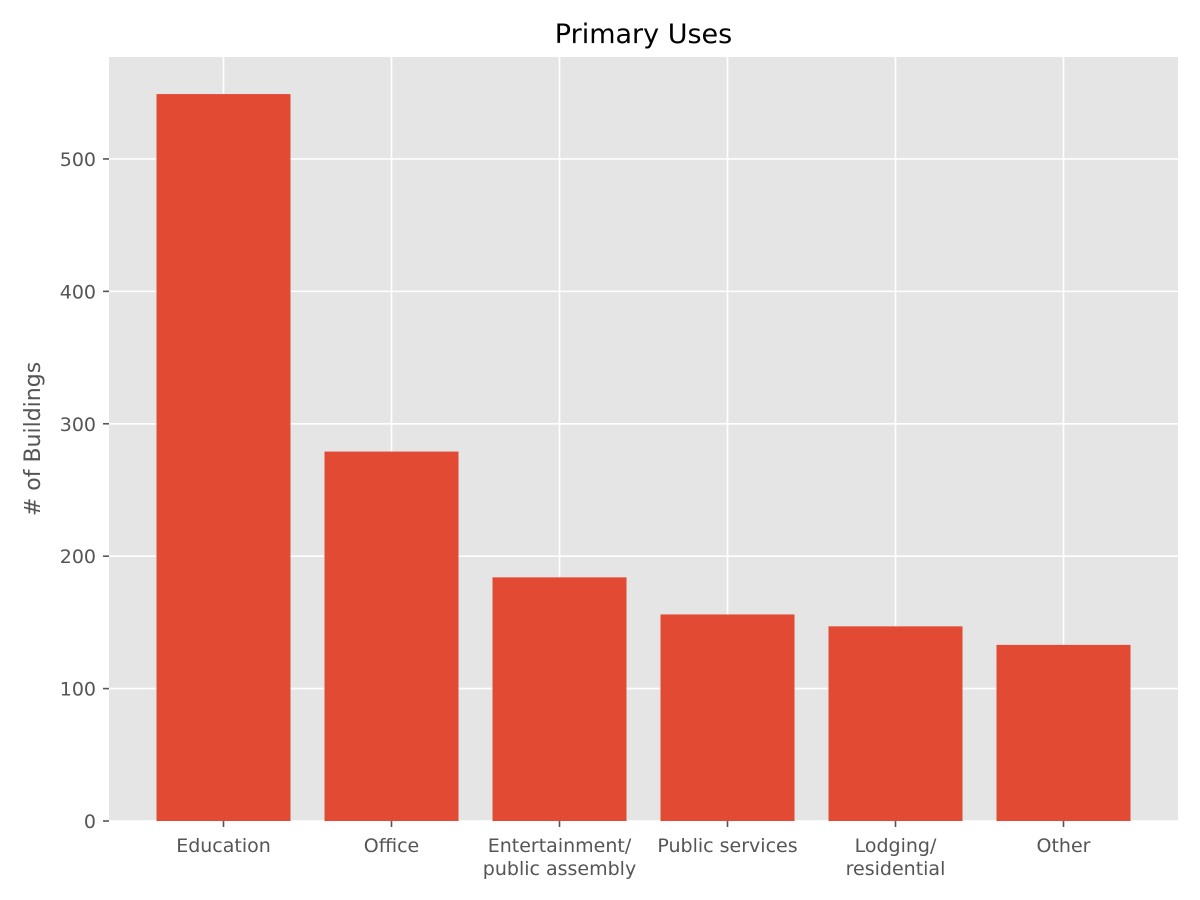 Image resolution: width=1200 pixels, height=900 pixels. Describe the element at coordinates (78, 425) in the screenshot. I see `y-tick-label: 300` at that location.